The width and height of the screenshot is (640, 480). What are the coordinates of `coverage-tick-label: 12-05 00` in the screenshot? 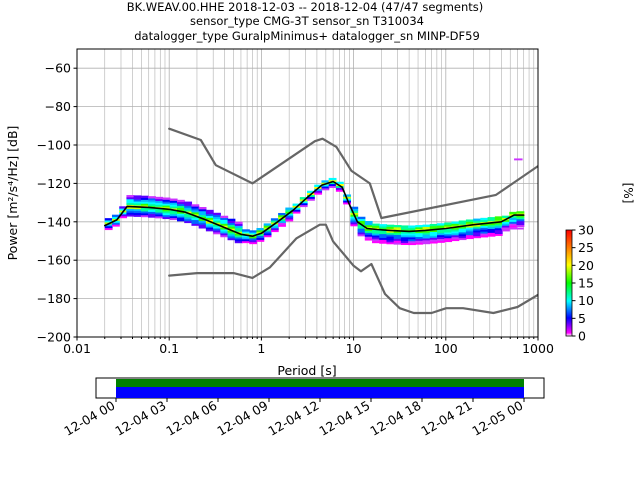 It's located at (497, 418).